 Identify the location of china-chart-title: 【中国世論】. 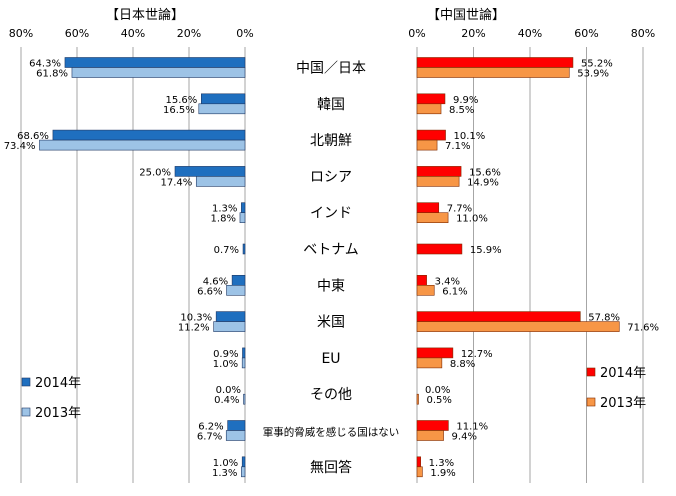
(466, 15).